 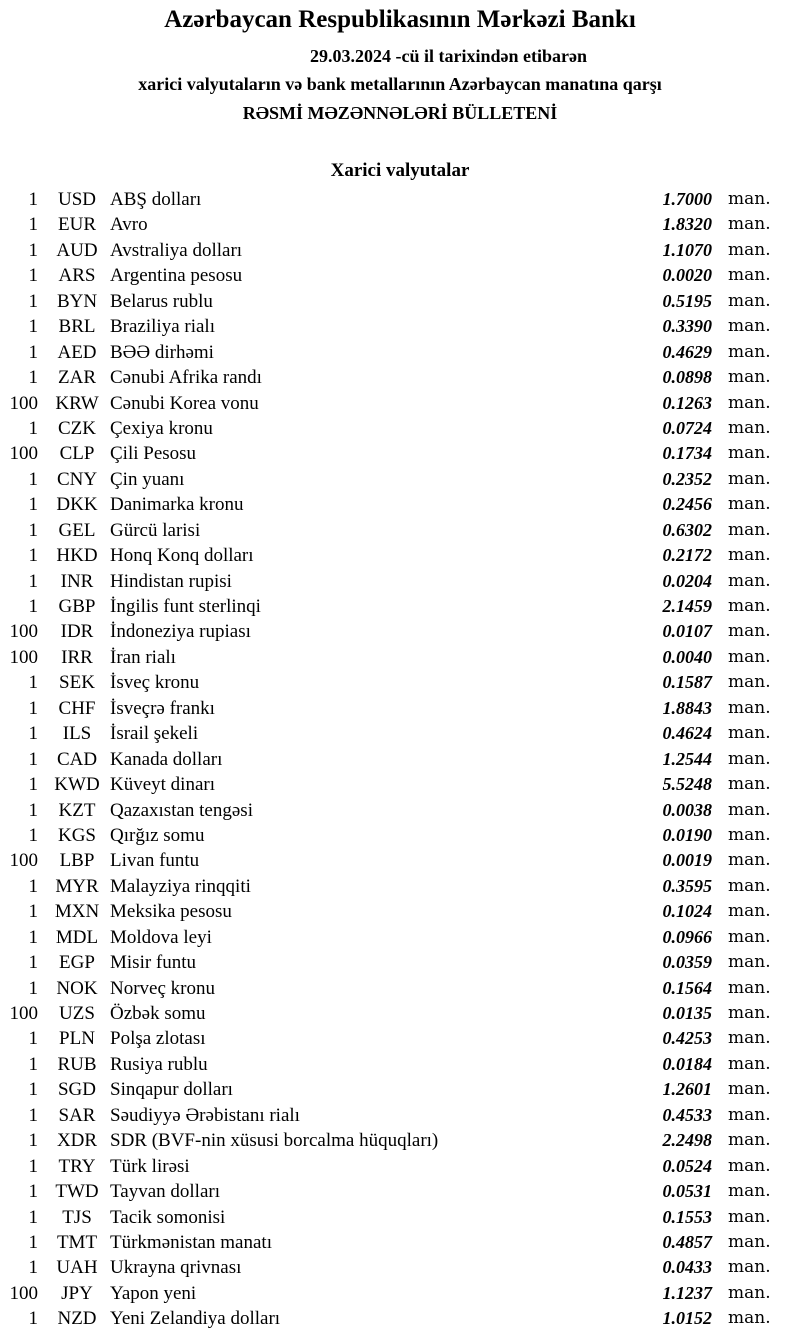 What do you see at coordinates (177, 505) in the screenshot?
I see `currency-name: Danimarka kronu` at bounding box center [177, 505].